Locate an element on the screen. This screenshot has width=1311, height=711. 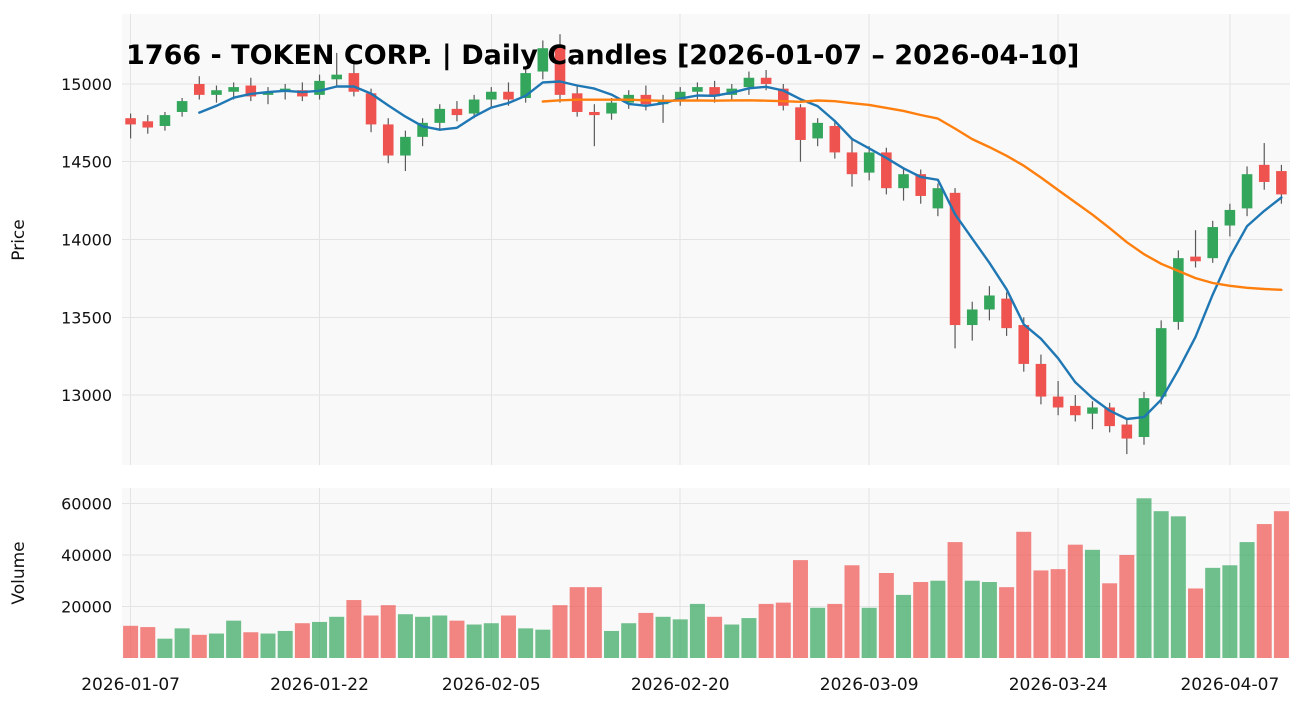
price-axis-label: Price is located at coordinates (19, 239).